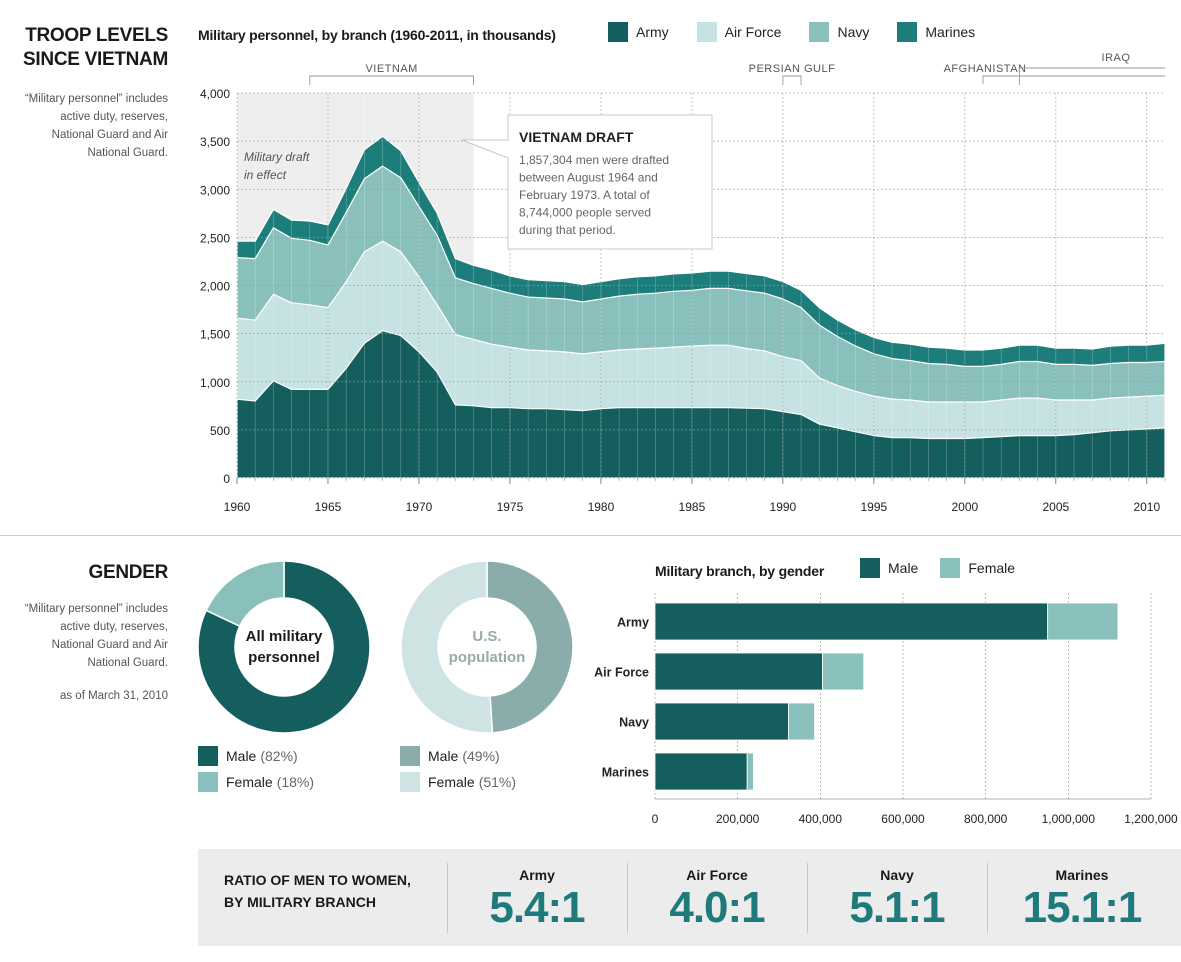 The width and height of the screenshot is (1181, 962). Describe the element at coordinates (638, 32) in the screenshot. I see `legend-army: Army` at that location.